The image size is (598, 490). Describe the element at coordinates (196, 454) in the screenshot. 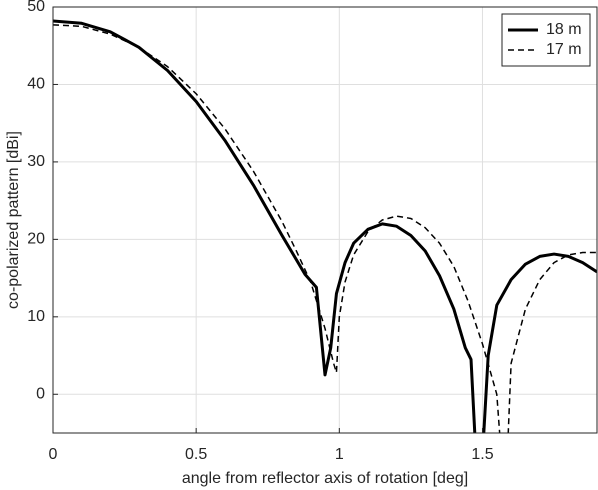

I see `x-tick-label: 0.5` at that location.